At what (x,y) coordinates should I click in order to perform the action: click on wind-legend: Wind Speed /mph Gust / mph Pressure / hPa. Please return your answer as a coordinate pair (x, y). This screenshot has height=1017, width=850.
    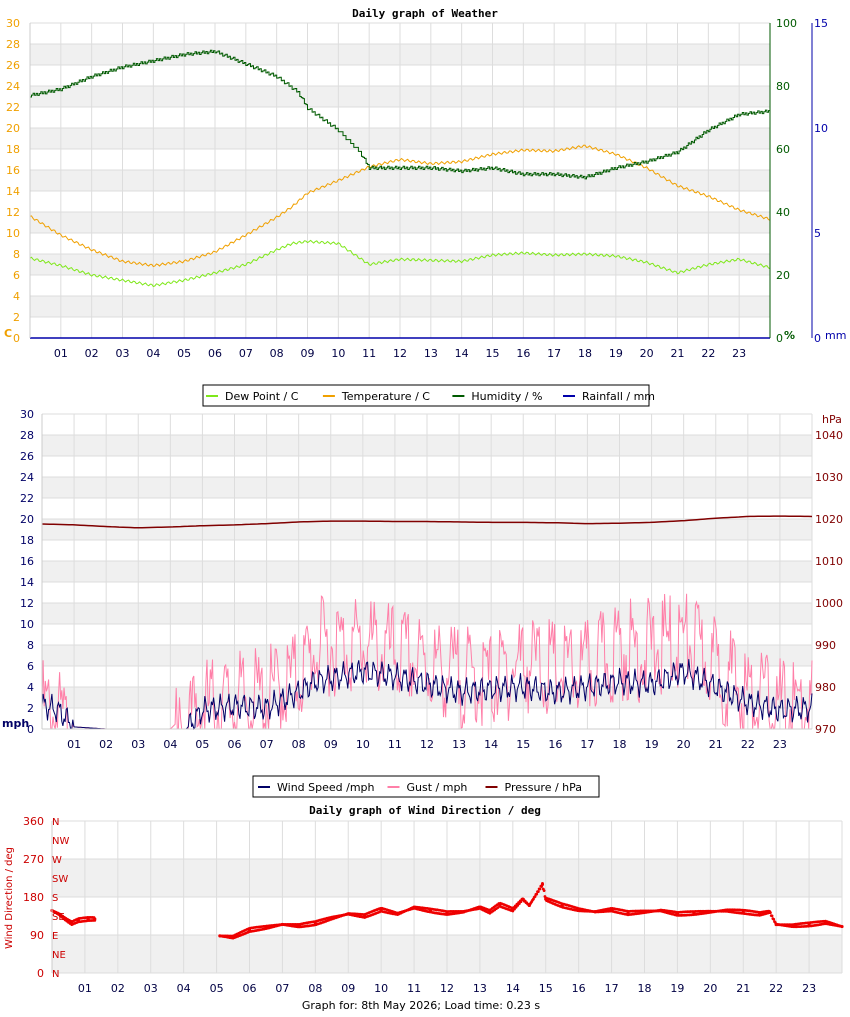
    Looking at the image, I should click on (426, 786).